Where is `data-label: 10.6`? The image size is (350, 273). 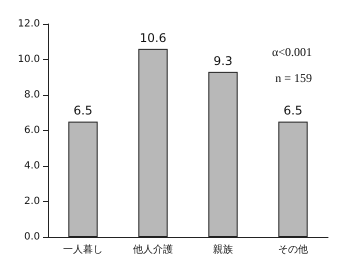 data-label: 10.6 is located at coordinates (153, 37).